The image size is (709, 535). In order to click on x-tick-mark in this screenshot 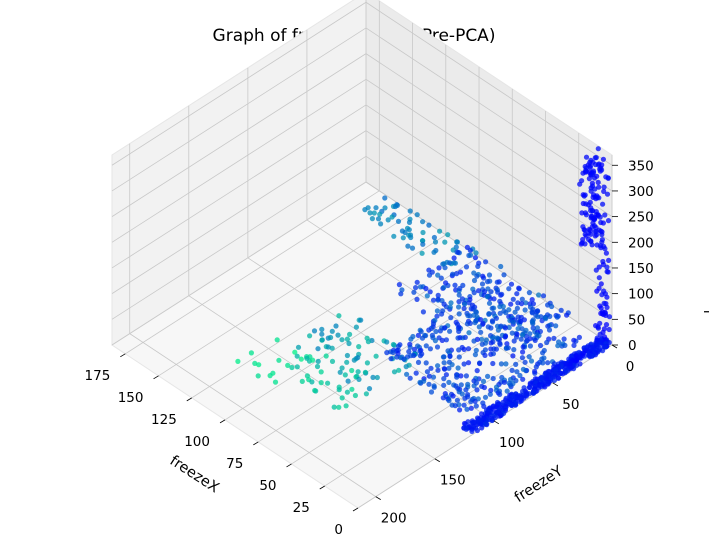, I will do `click(222, 421)`.